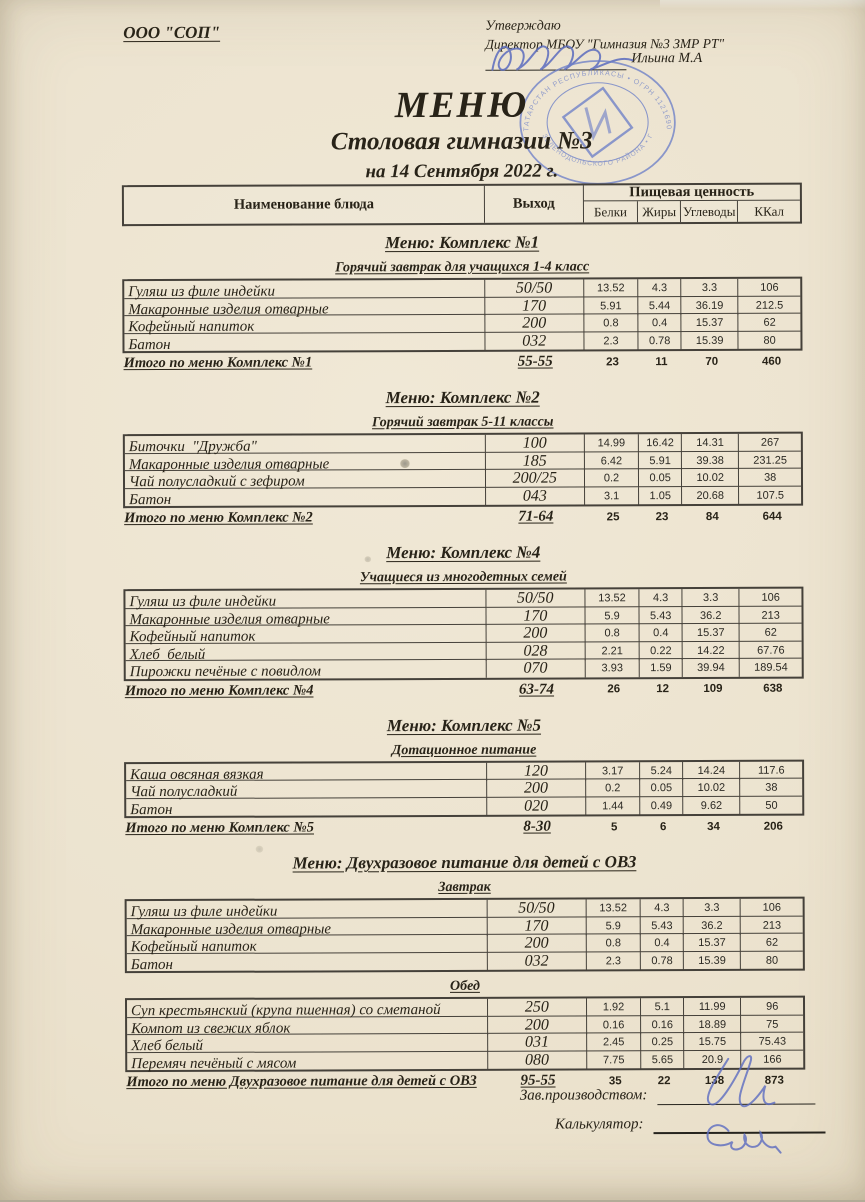 This screenshot has width=865, height=1202. What do you see at coordinates (537, 926) in the screenshot?
I see `dish-output-cell: 170` at bounding box center [537, 926].